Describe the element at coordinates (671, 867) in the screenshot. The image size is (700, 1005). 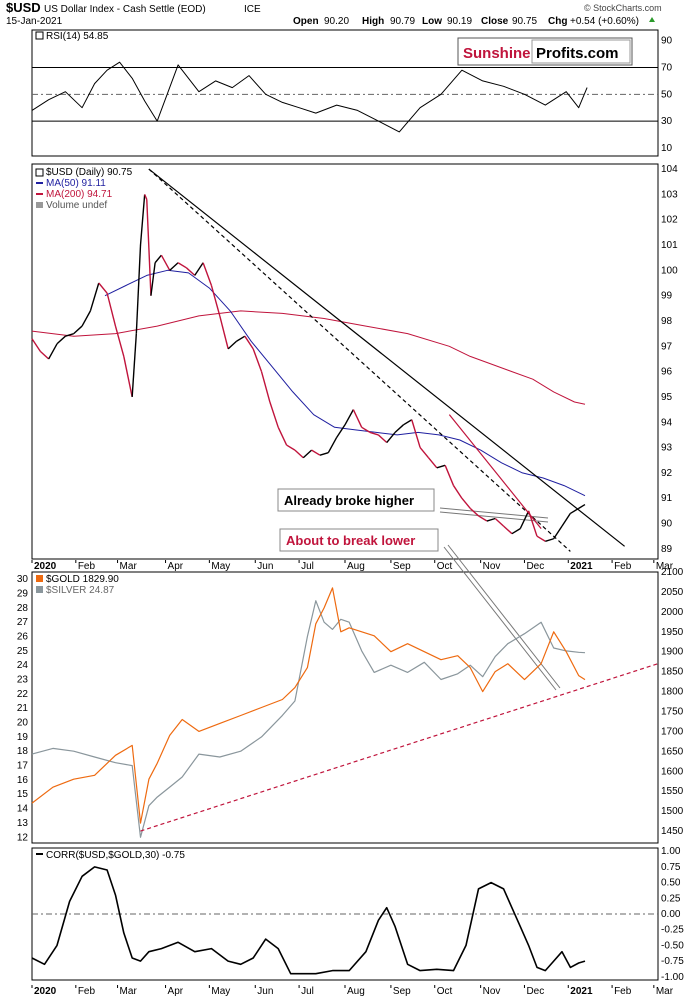
I see `corr-y-tick: 0.75` at that location.